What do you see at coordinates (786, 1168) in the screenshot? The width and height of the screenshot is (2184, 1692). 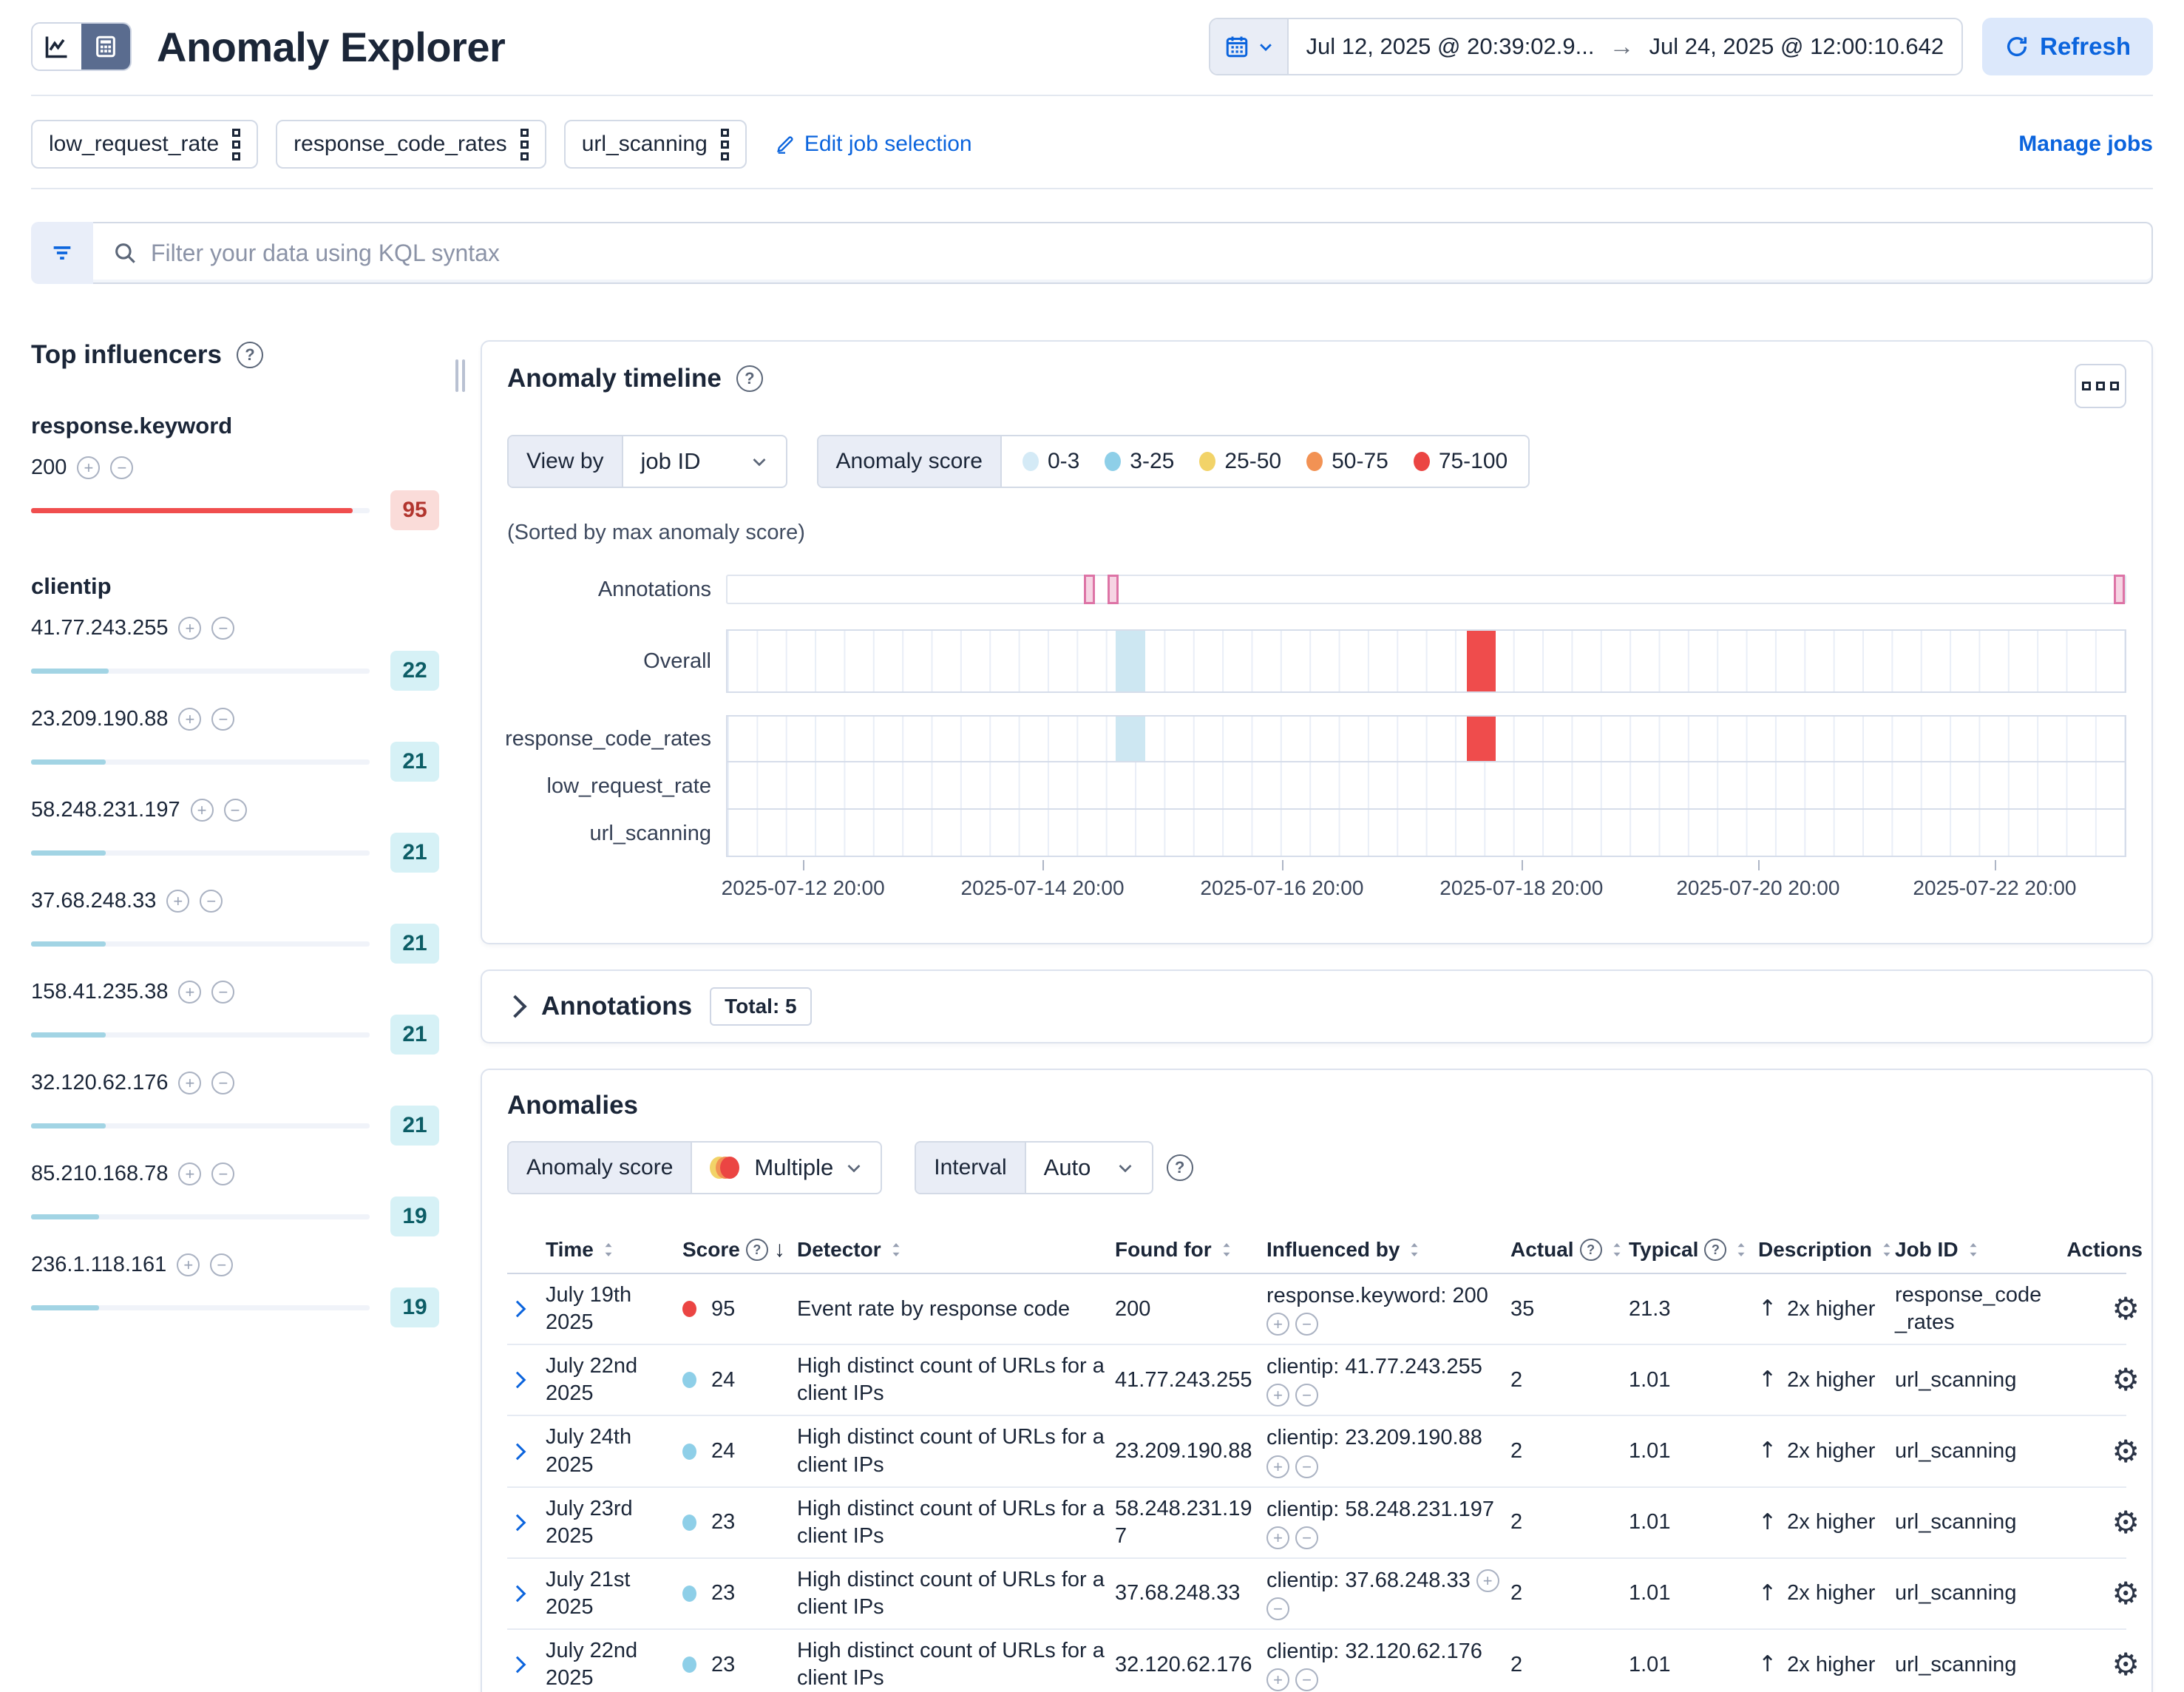 I see `anomaly-score-filter-select: Multiple` at bounding box center [786, 1168].